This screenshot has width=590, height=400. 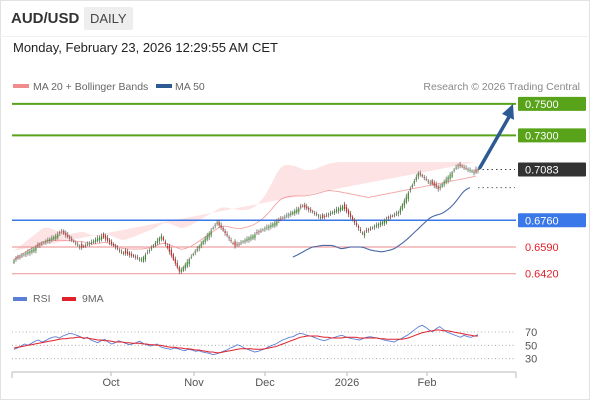 I want to click on level-label-4: 0.6590, so click(x=542, y=248).